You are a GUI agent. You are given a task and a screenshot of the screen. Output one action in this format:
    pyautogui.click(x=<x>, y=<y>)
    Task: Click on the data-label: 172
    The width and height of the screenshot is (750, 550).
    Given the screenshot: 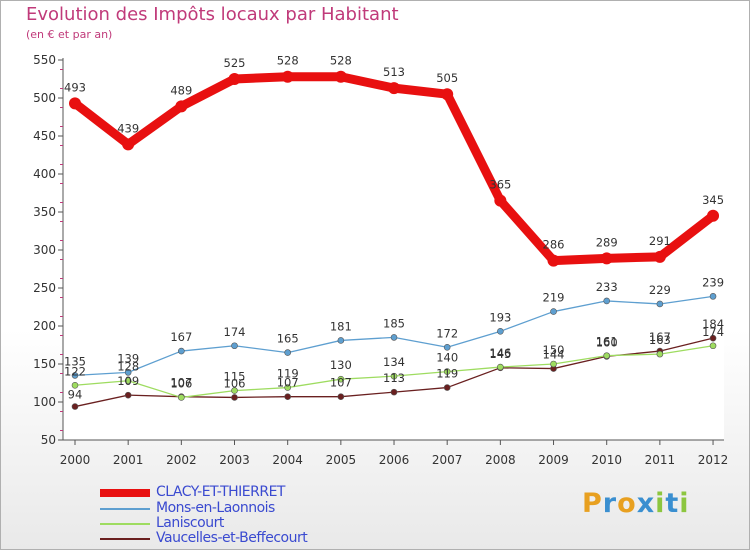 What is the action you would take?
    pyautogui.click(x=447, y=333)
    